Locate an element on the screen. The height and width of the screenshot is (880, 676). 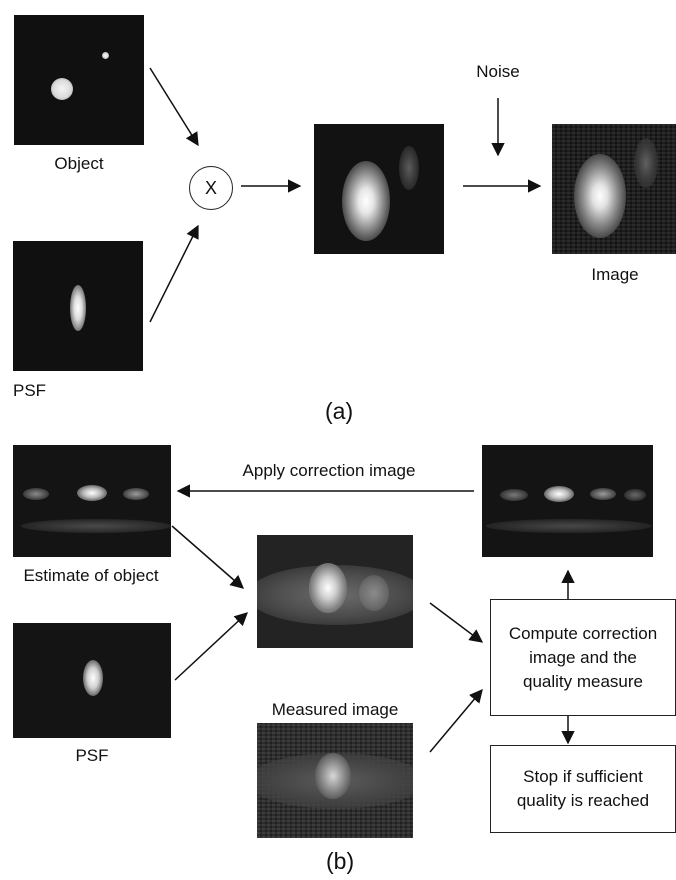
estimate-label: Estimate of object is located at coordinates (91, 575).